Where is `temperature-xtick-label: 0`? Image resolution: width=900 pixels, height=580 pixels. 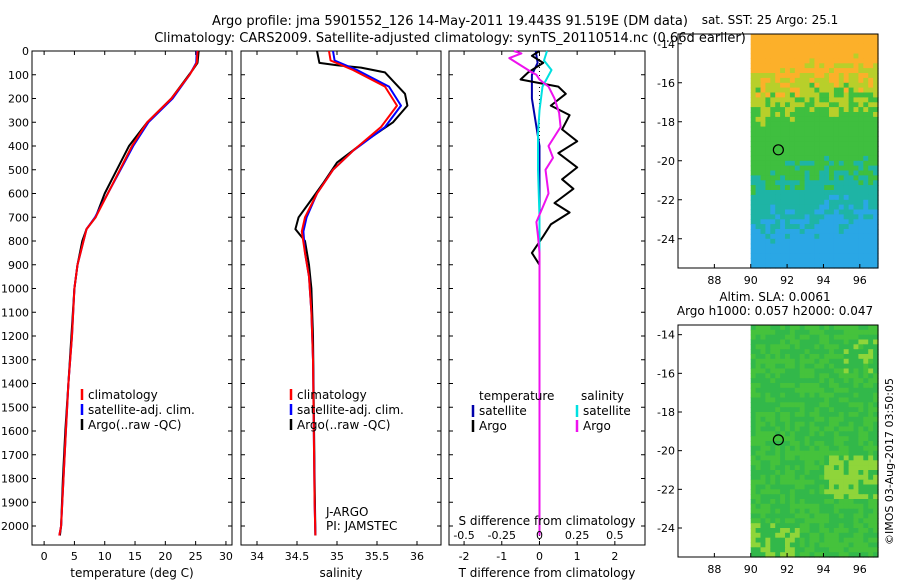 temperature-xtick-label: 0 is located at coordinates (44, 556).